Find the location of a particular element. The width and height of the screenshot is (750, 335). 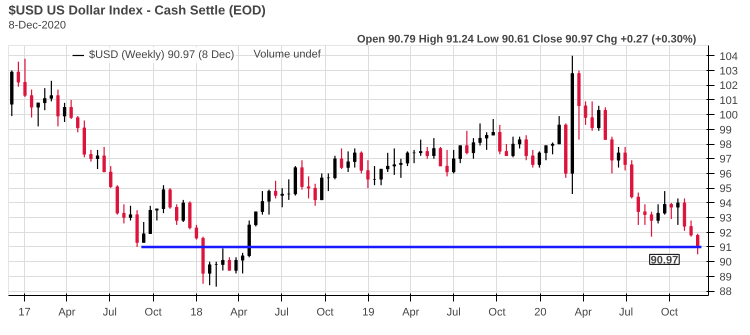

annotation: Volume undef is located at coordinates (288, 54).